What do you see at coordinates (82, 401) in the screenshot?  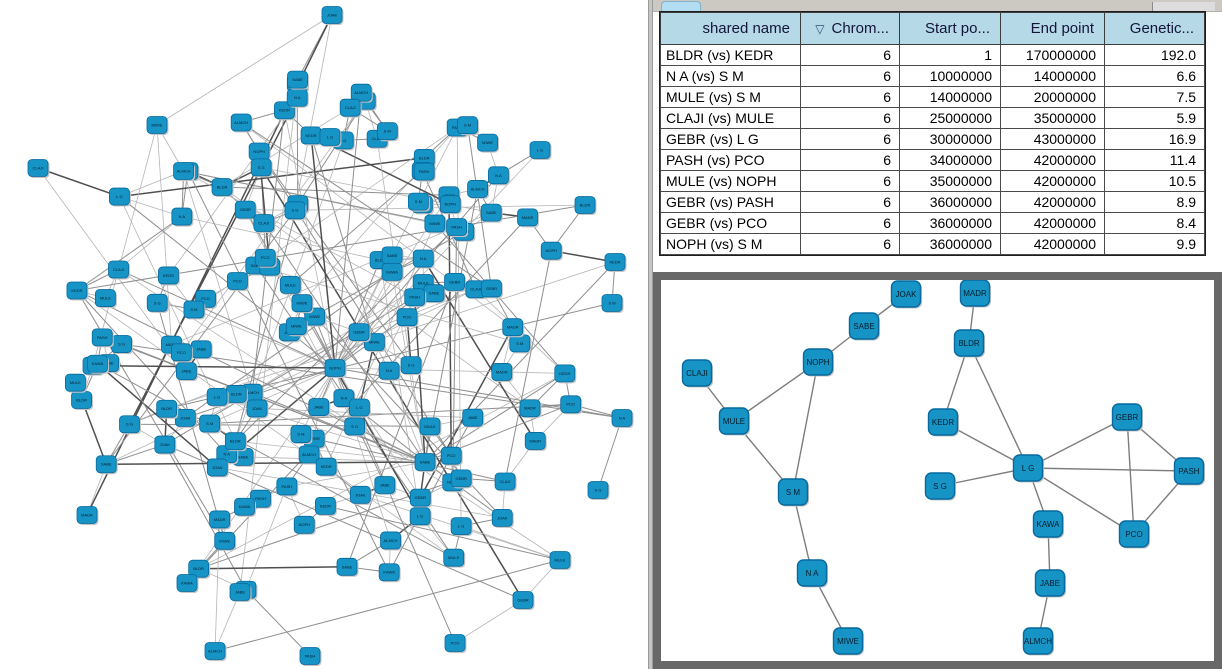 I see `network-node: BLDR` at bounding box center [82, 401].